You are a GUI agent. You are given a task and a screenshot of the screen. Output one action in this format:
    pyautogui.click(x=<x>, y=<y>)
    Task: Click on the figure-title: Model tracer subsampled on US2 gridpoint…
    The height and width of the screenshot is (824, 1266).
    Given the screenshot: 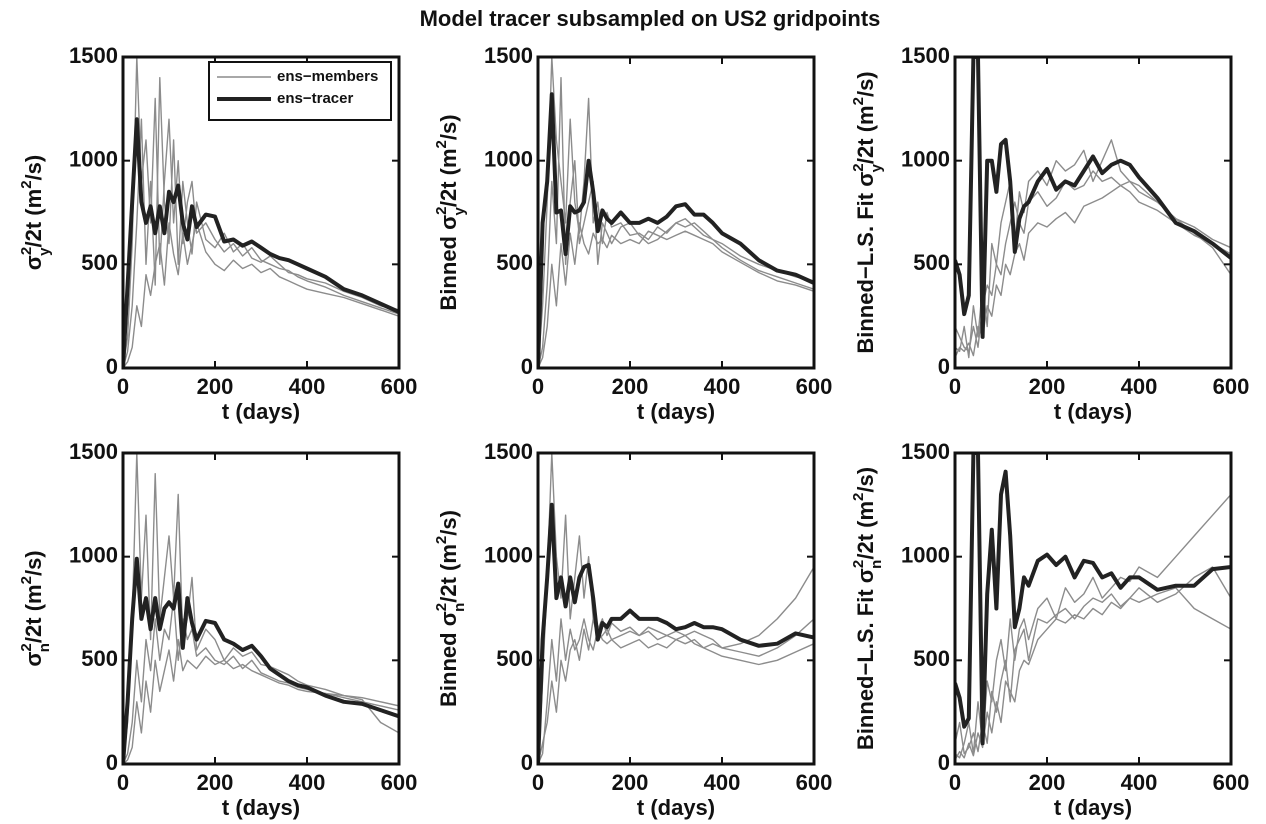 What is the action you would take?
    pyautogui.click(x=650, y=18)
    